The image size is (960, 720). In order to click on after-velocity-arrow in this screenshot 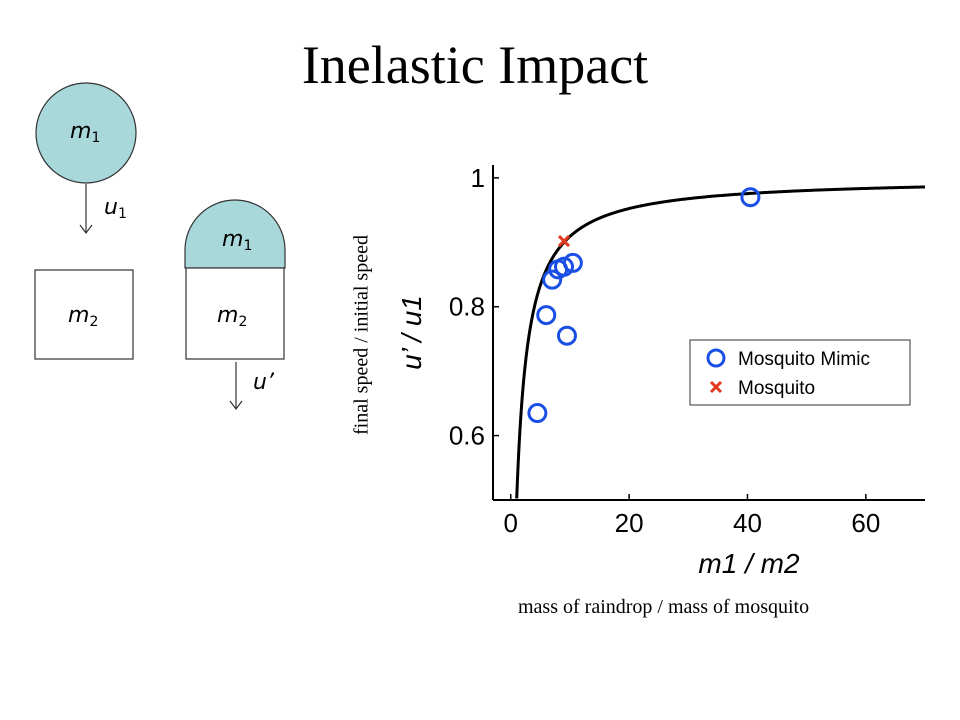, I will do `click(236, 386)`.